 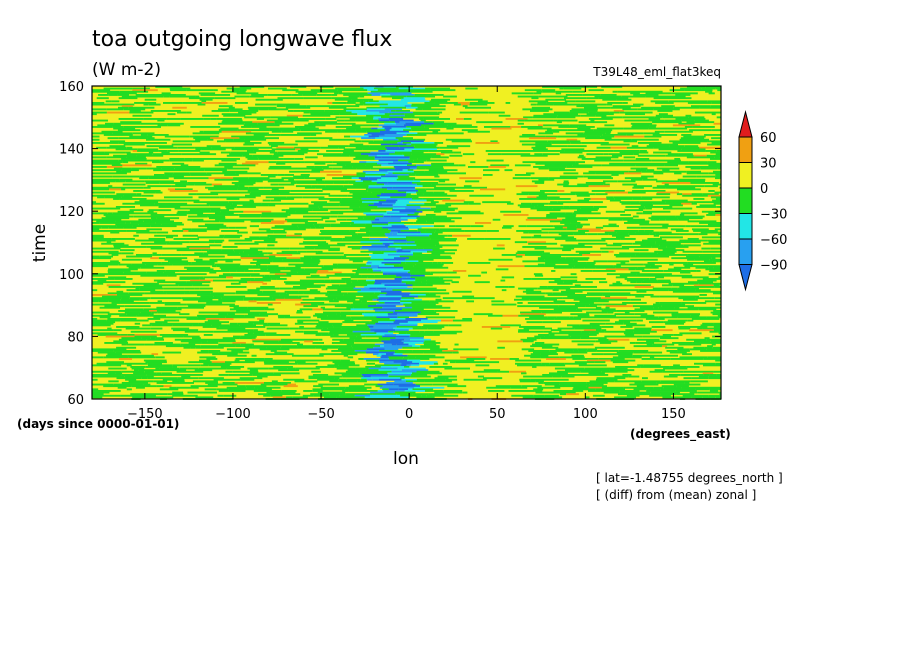 I want to click on y-tick-label: 140, so click(x=71, y=150).